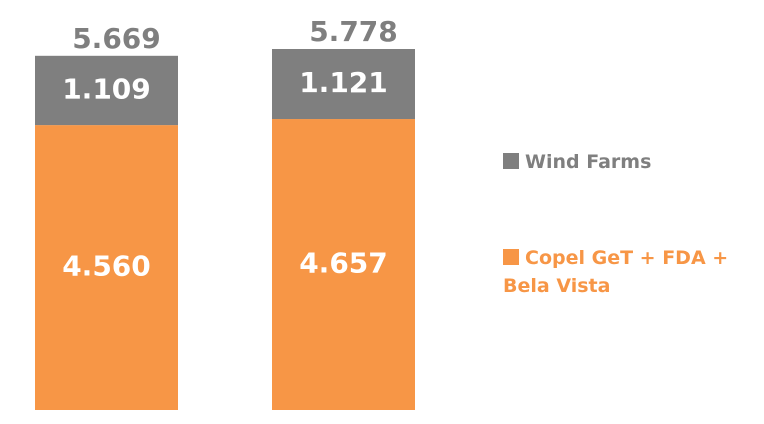 The height and width of the screenshot is (424, 764). I want to click on total-label: 5.669, so click(116, 38).